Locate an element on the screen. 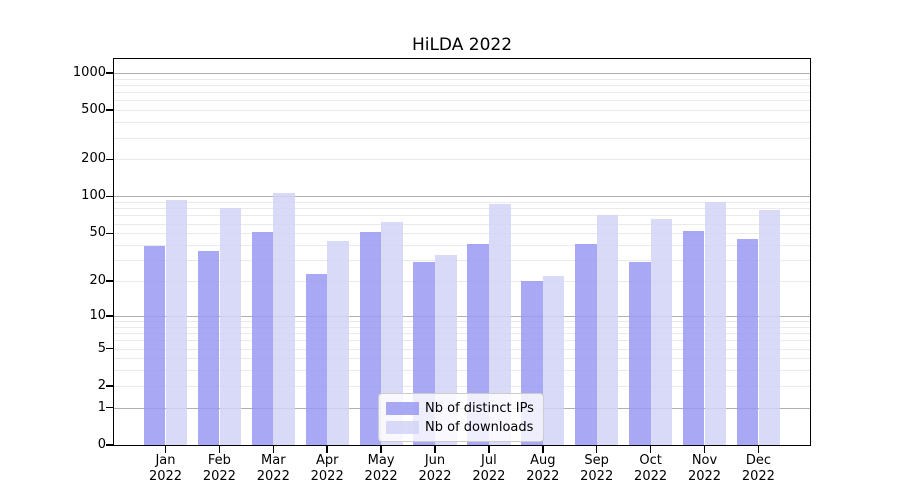  x-tick-label-jul: Jul 2022 is located at coordinates (489, 468).